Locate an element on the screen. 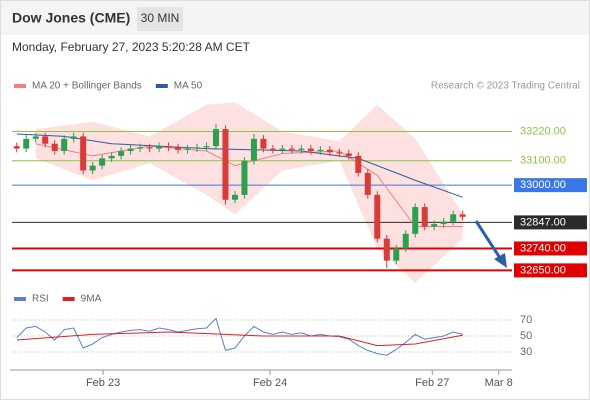 This screenshot has height=400, width=590. forecast-arrowhead is located at coordinates (500, 260).